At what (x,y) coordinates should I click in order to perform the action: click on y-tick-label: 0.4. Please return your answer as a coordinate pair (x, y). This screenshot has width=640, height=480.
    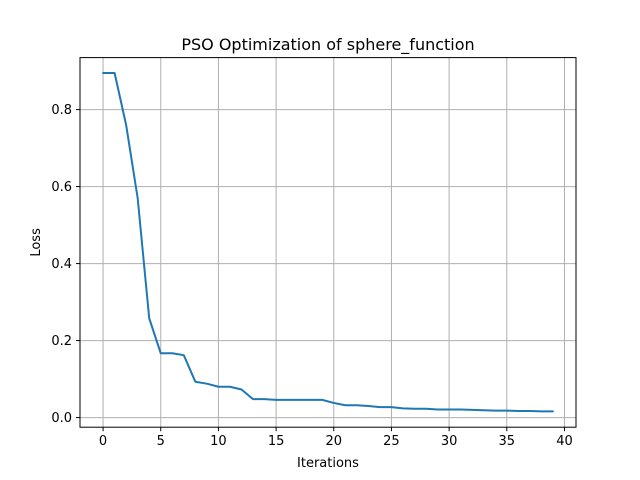
    Looking at the image, I should click on (61, 264).